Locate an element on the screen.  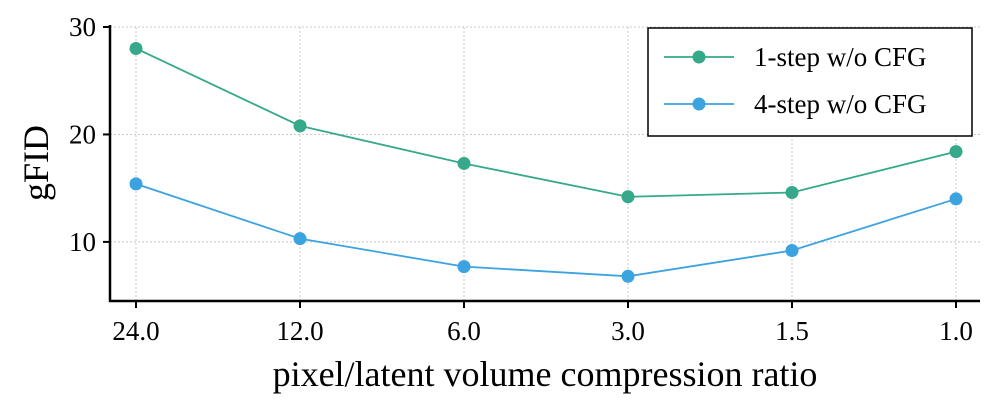
x-ticks: 24.0 12.0 6.0 3.0 1.5 1.0 is located at coordinates (542, 323).